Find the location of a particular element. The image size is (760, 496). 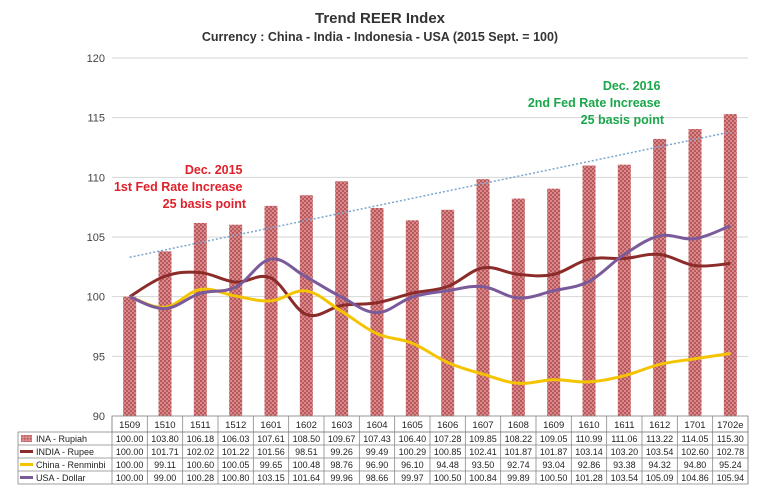

table-value: 99.00 is located at coordinates (165, 478).